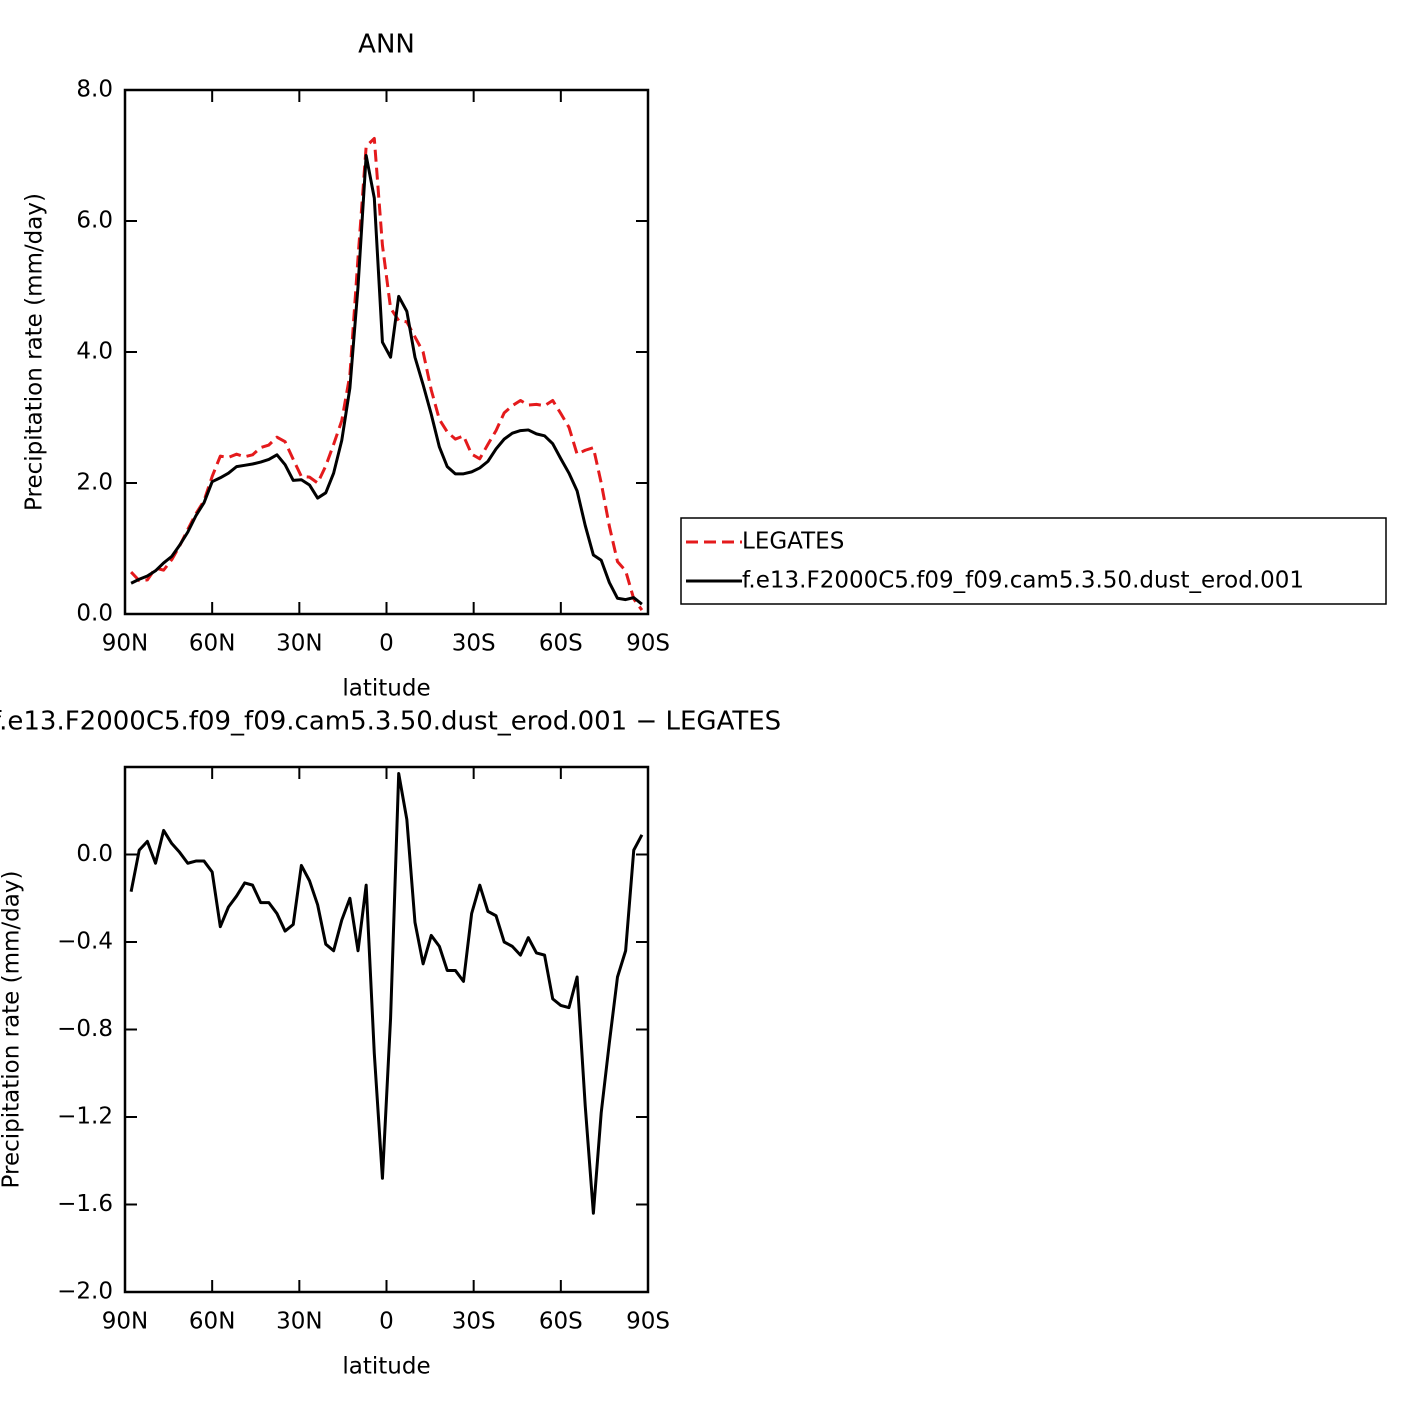  What do you see at coordinates (94, 483) in the screenshot?
I see `y-tick-label: 2.0` at bounding box center [94, 483].